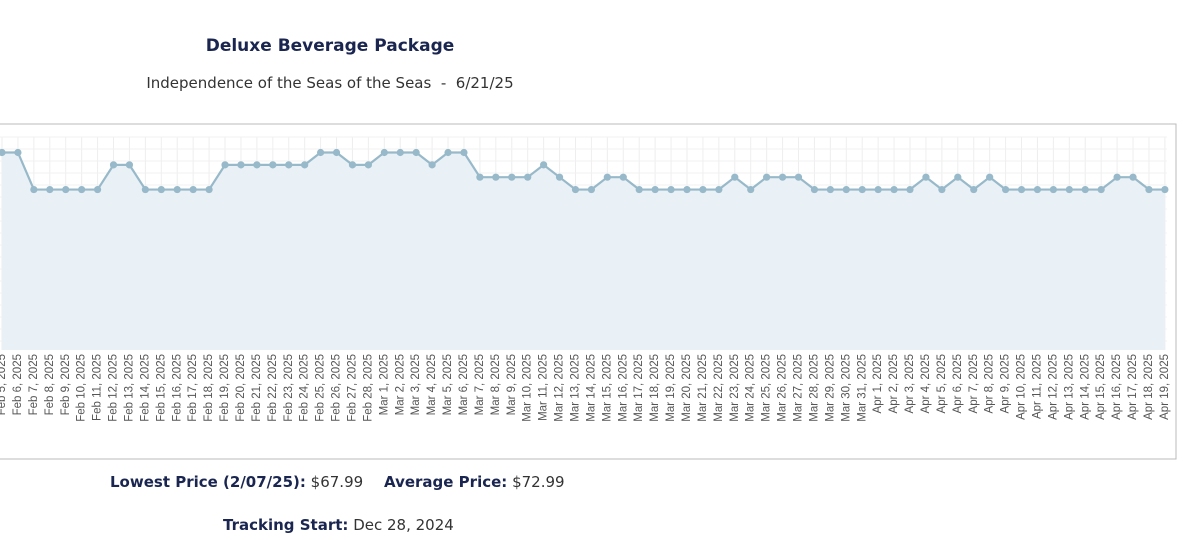  What do you see at coordinates (1165, 387) in the screenshot?
I see `x-tick-label: Apr 19, 2025` at bounding box center [1165, 387].